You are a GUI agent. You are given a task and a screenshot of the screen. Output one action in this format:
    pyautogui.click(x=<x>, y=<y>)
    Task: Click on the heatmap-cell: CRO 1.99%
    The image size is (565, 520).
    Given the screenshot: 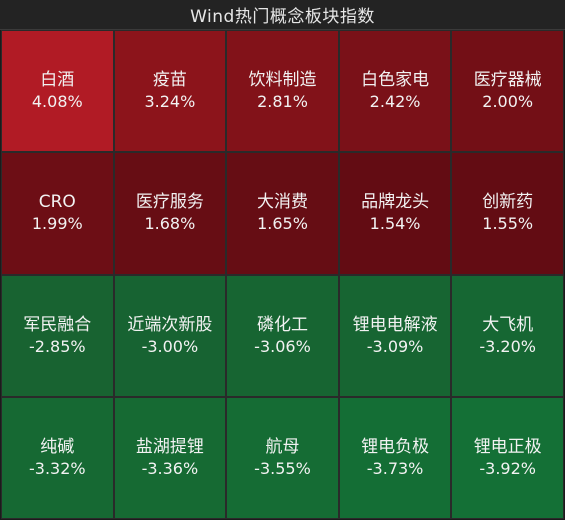 What is the action you would take?
    pyautogui.click(x=57, y=213)
    